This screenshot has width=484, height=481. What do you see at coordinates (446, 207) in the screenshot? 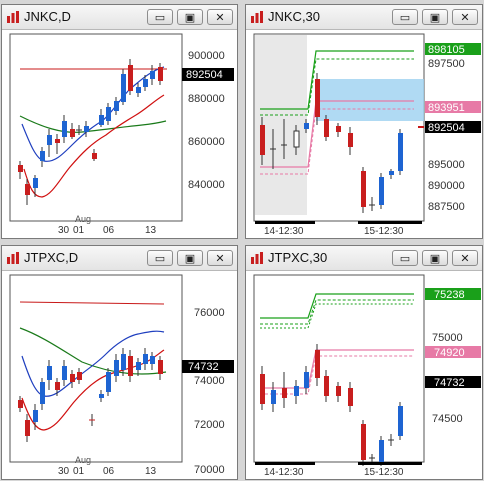
I see `y-axis-label: 887500` at bounding box center [446, 207].